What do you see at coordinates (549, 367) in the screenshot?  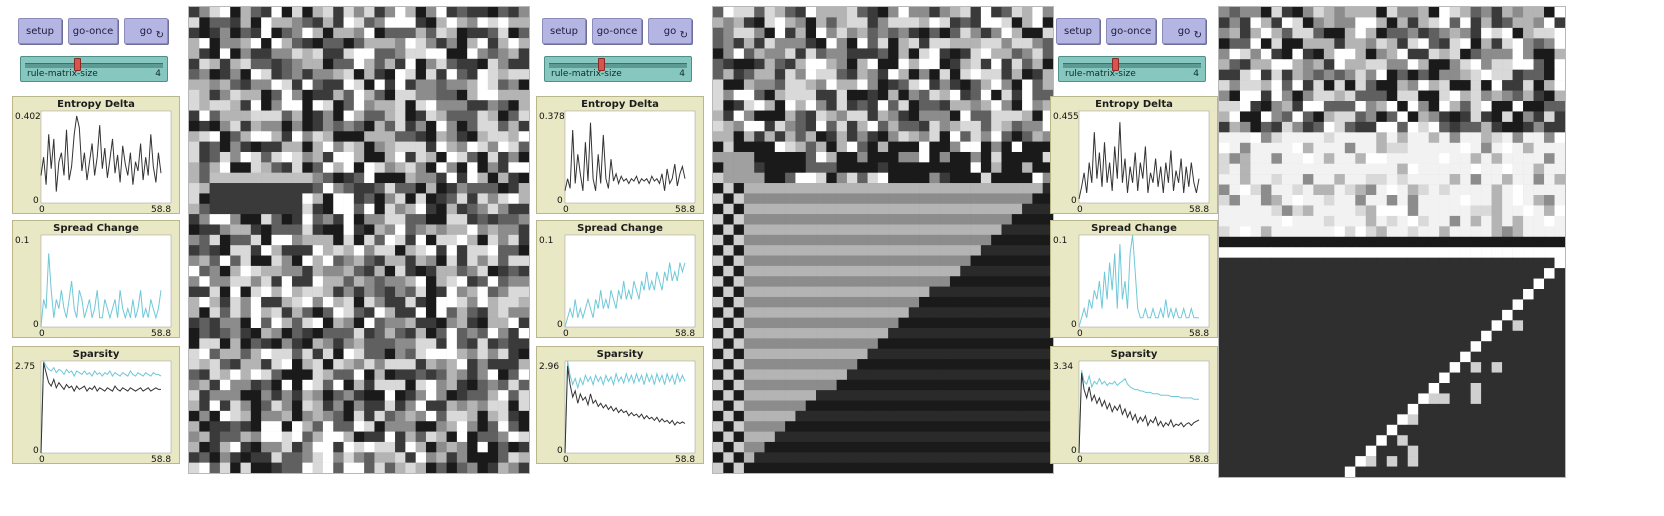 I see `y-max-label: 2.96` at bounding box center [549, 367].